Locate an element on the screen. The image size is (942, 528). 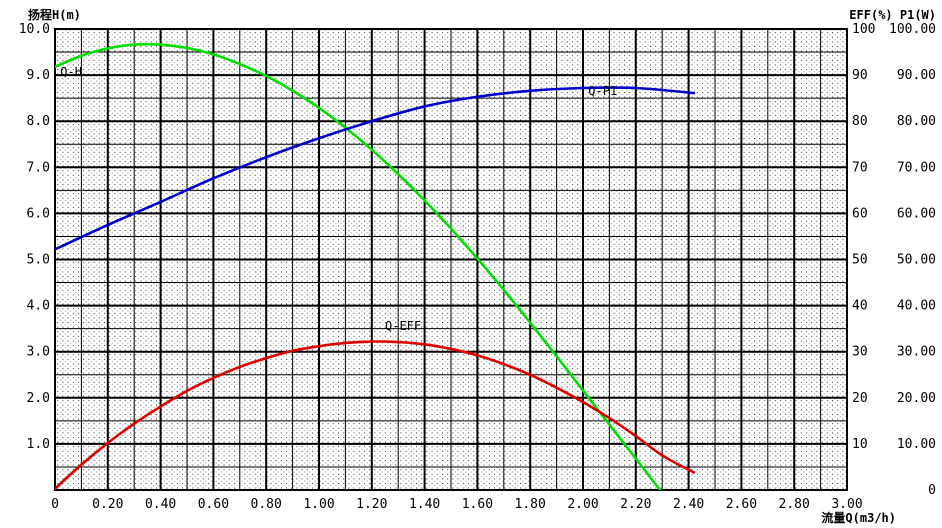
x-tick-label: 0 is located at coordinates (55, 504).